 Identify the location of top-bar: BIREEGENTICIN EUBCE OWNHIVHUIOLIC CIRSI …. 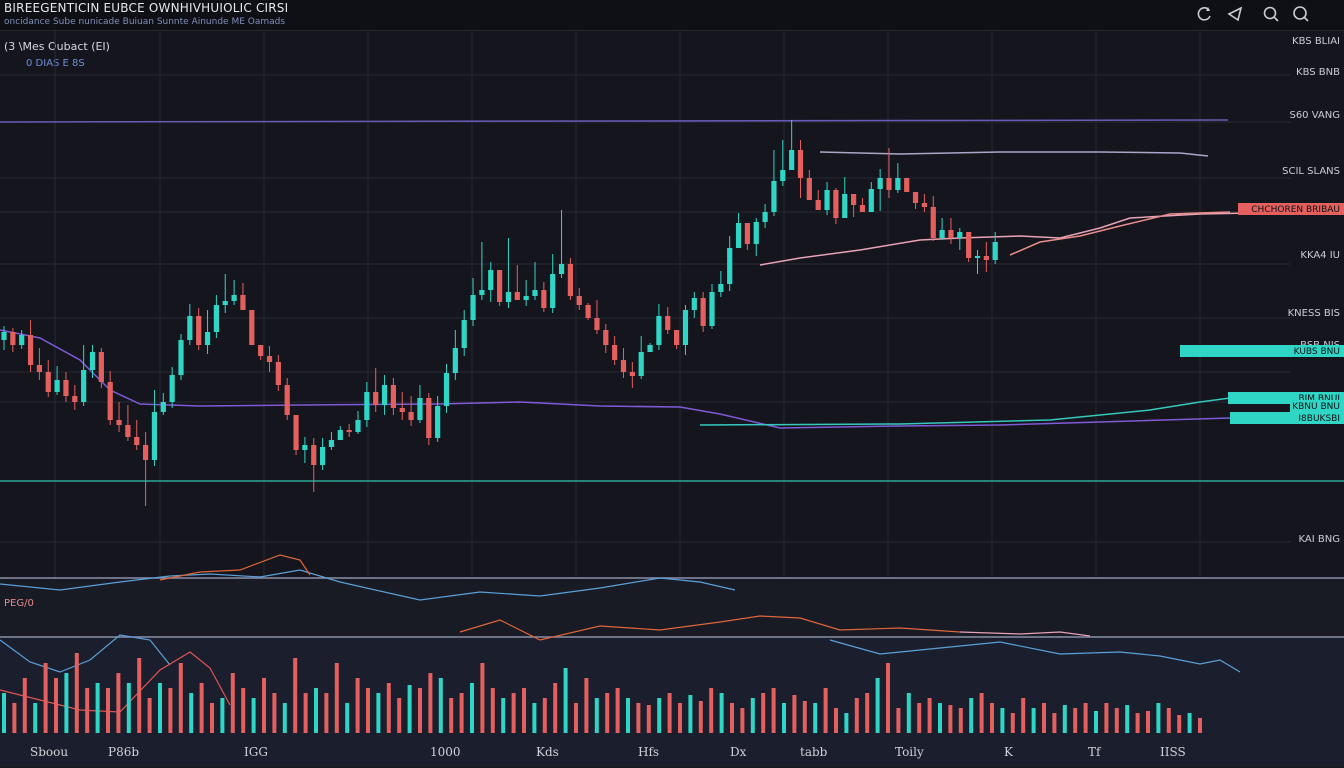
(672, 15).